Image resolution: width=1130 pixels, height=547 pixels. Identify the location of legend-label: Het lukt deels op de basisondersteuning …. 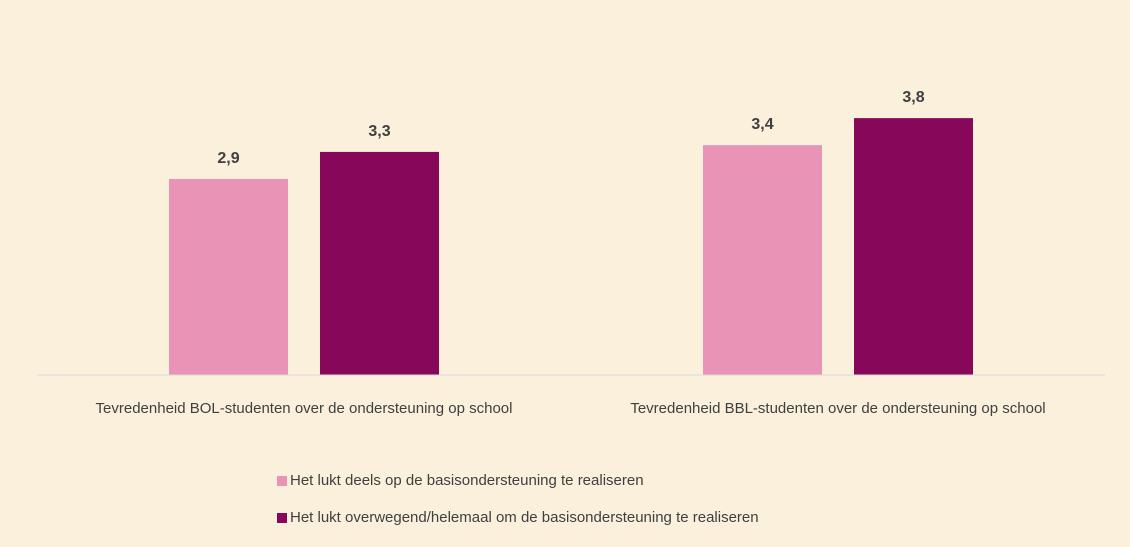
(467, 480).